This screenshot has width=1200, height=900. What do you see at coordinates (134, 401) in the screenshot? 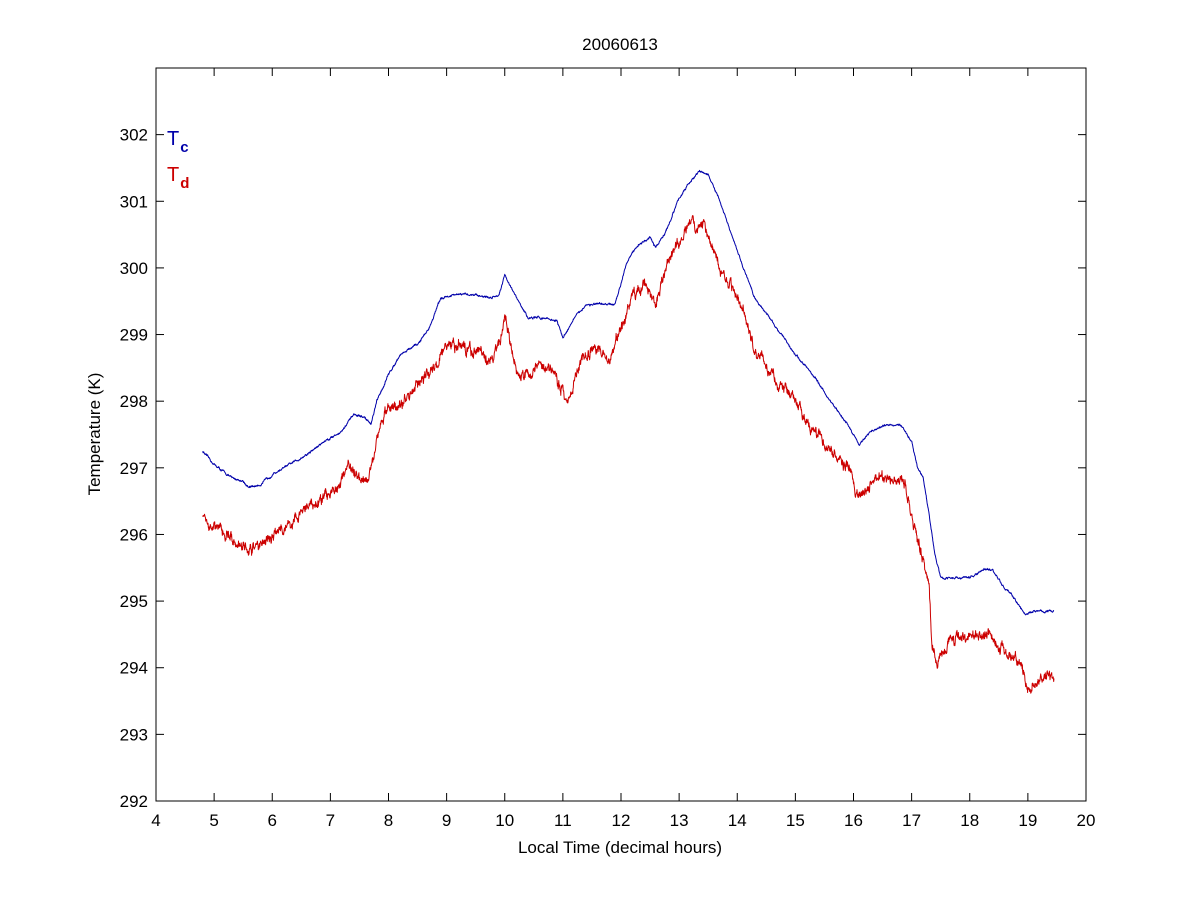
I see `y-tick-label: 298` at bounding box center [134, 401].